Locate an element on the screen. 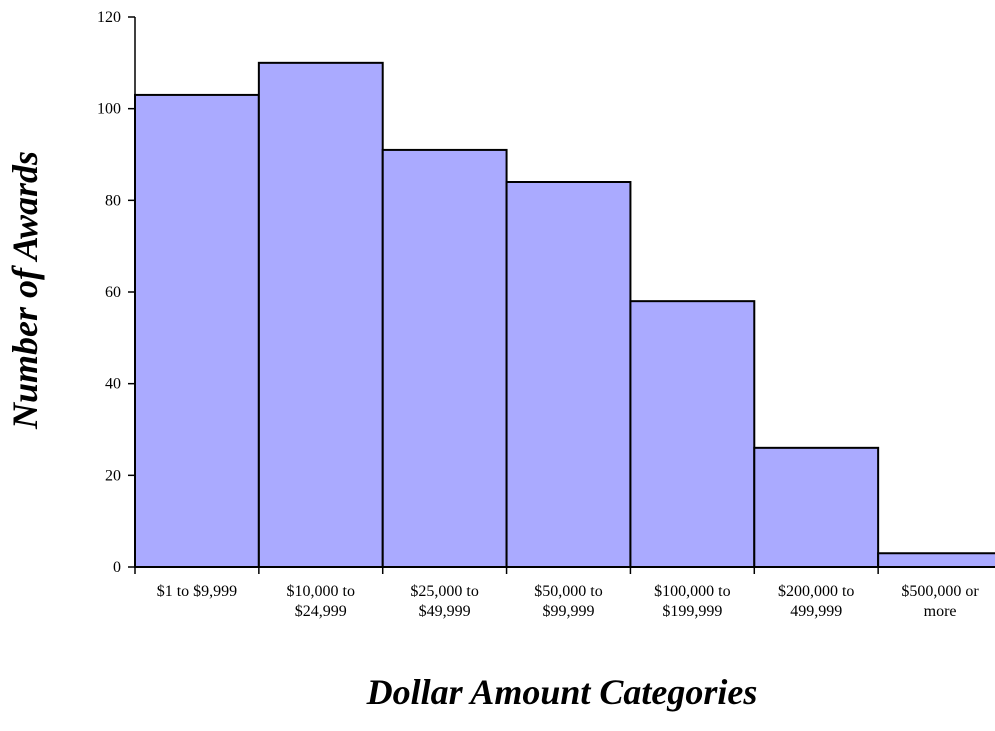 Image resolution: width=995 pixels, height=731 pixels. x-tick-label-0: $1 to $9,999 is located at coordinates (197, 591).